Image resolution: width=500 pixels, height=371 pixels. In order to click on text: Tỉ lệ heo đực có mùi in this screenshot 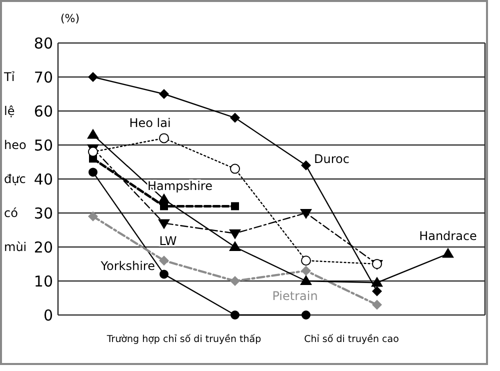, I will do `click(15, 162)`.